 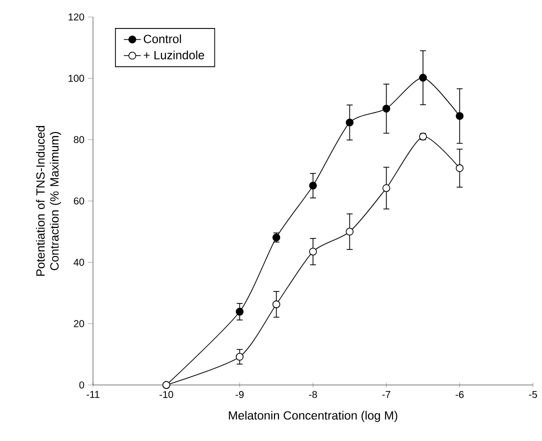 What do you see at coordinates (93, 394) in the screenshot?
I see `x-tick-label: -11` at bounding box center [93, 394].